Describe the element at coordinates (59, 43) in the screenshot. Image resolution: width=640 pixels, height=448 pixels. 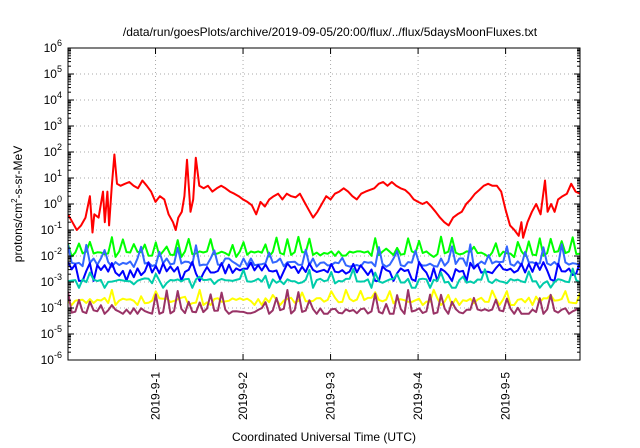
I see `y-tick-exp: 6` at that location.